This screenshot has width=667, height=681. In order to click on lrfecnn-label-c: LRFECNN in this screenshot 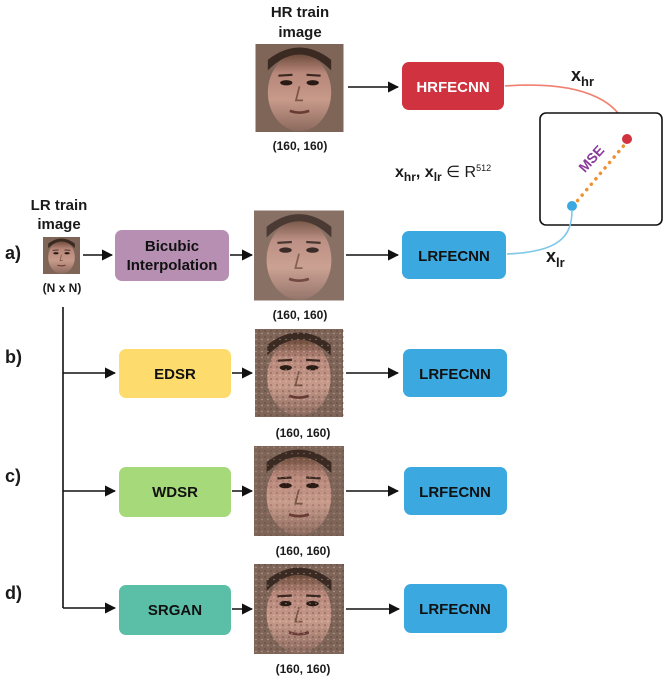, I will do `click(455, 492)`.